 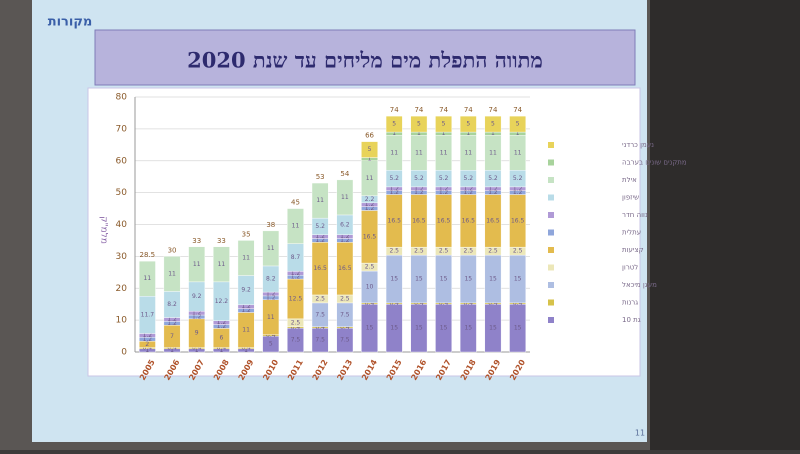 What do you see at coordinates (630, 198) in the screenshot?
I see `legend-label: שיזפון` at bounding box center [630, 198].